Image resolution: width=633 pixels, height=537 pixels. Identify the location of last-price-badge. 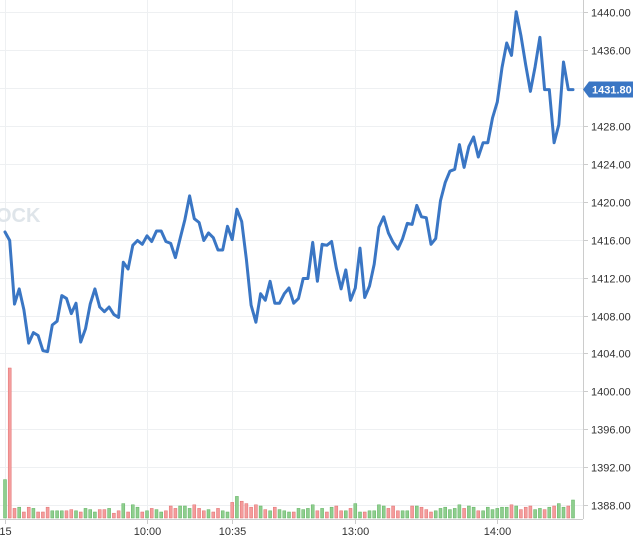
(608, 89).